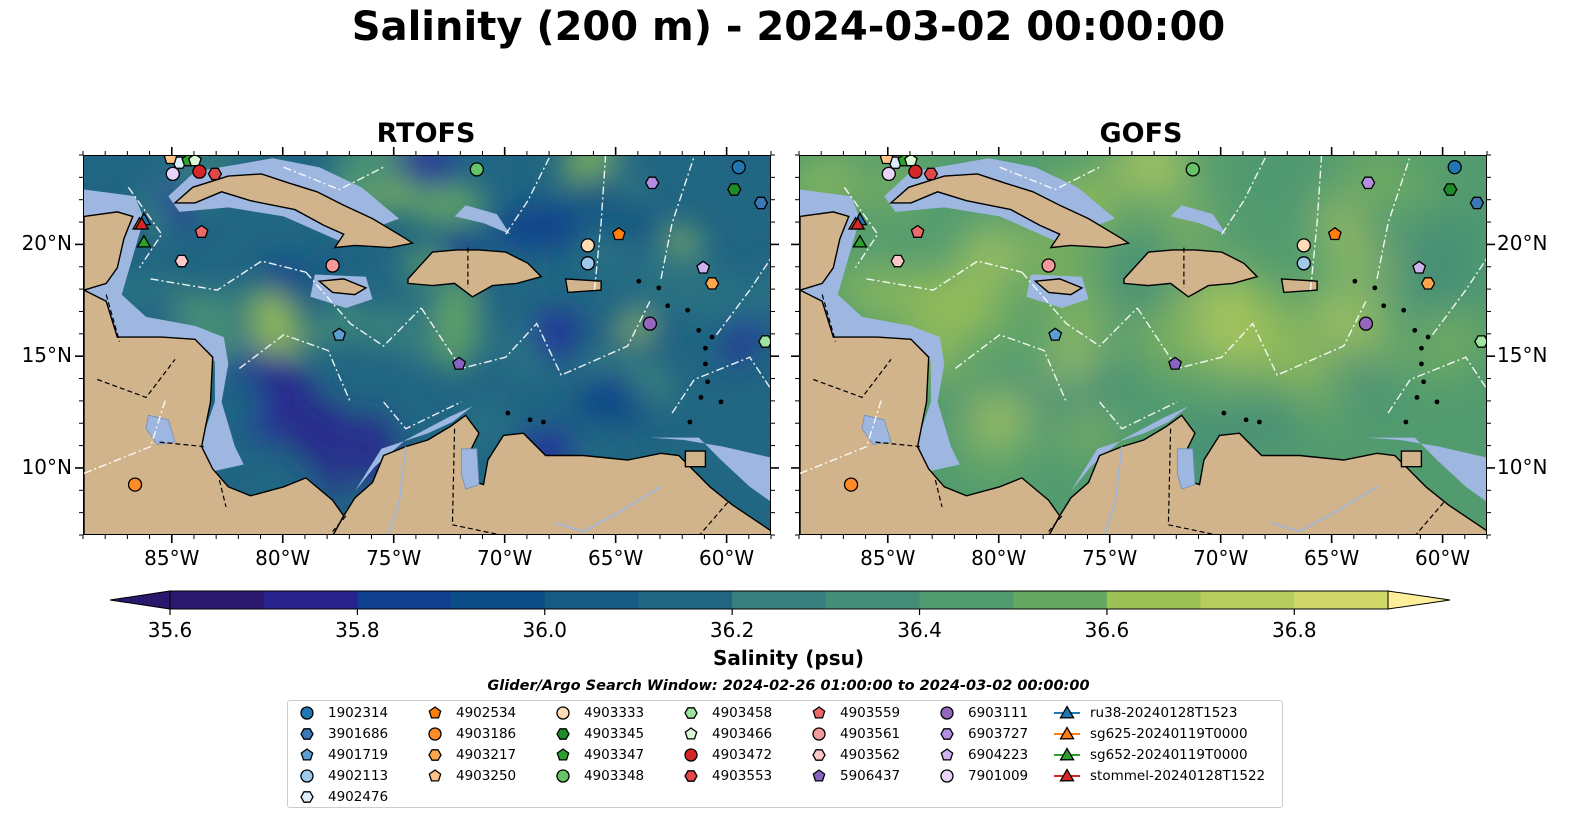 The height and width of the screenshot is (826, 1577). I want to click on colorbar-extend-low, so click(140, 600).